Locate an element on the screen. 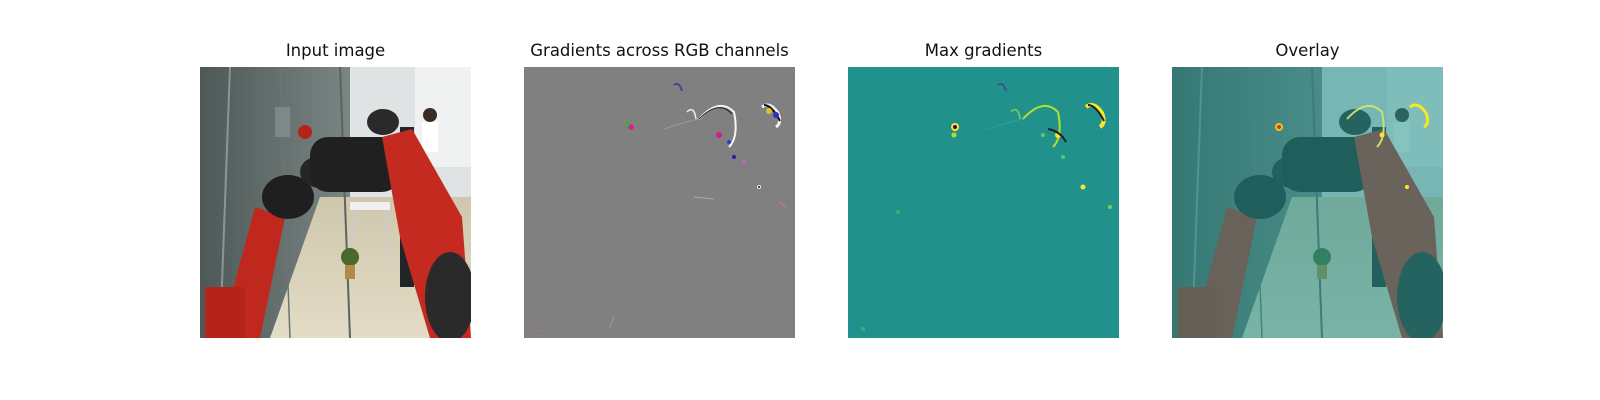  input-image is located at coordinates (335, 202).